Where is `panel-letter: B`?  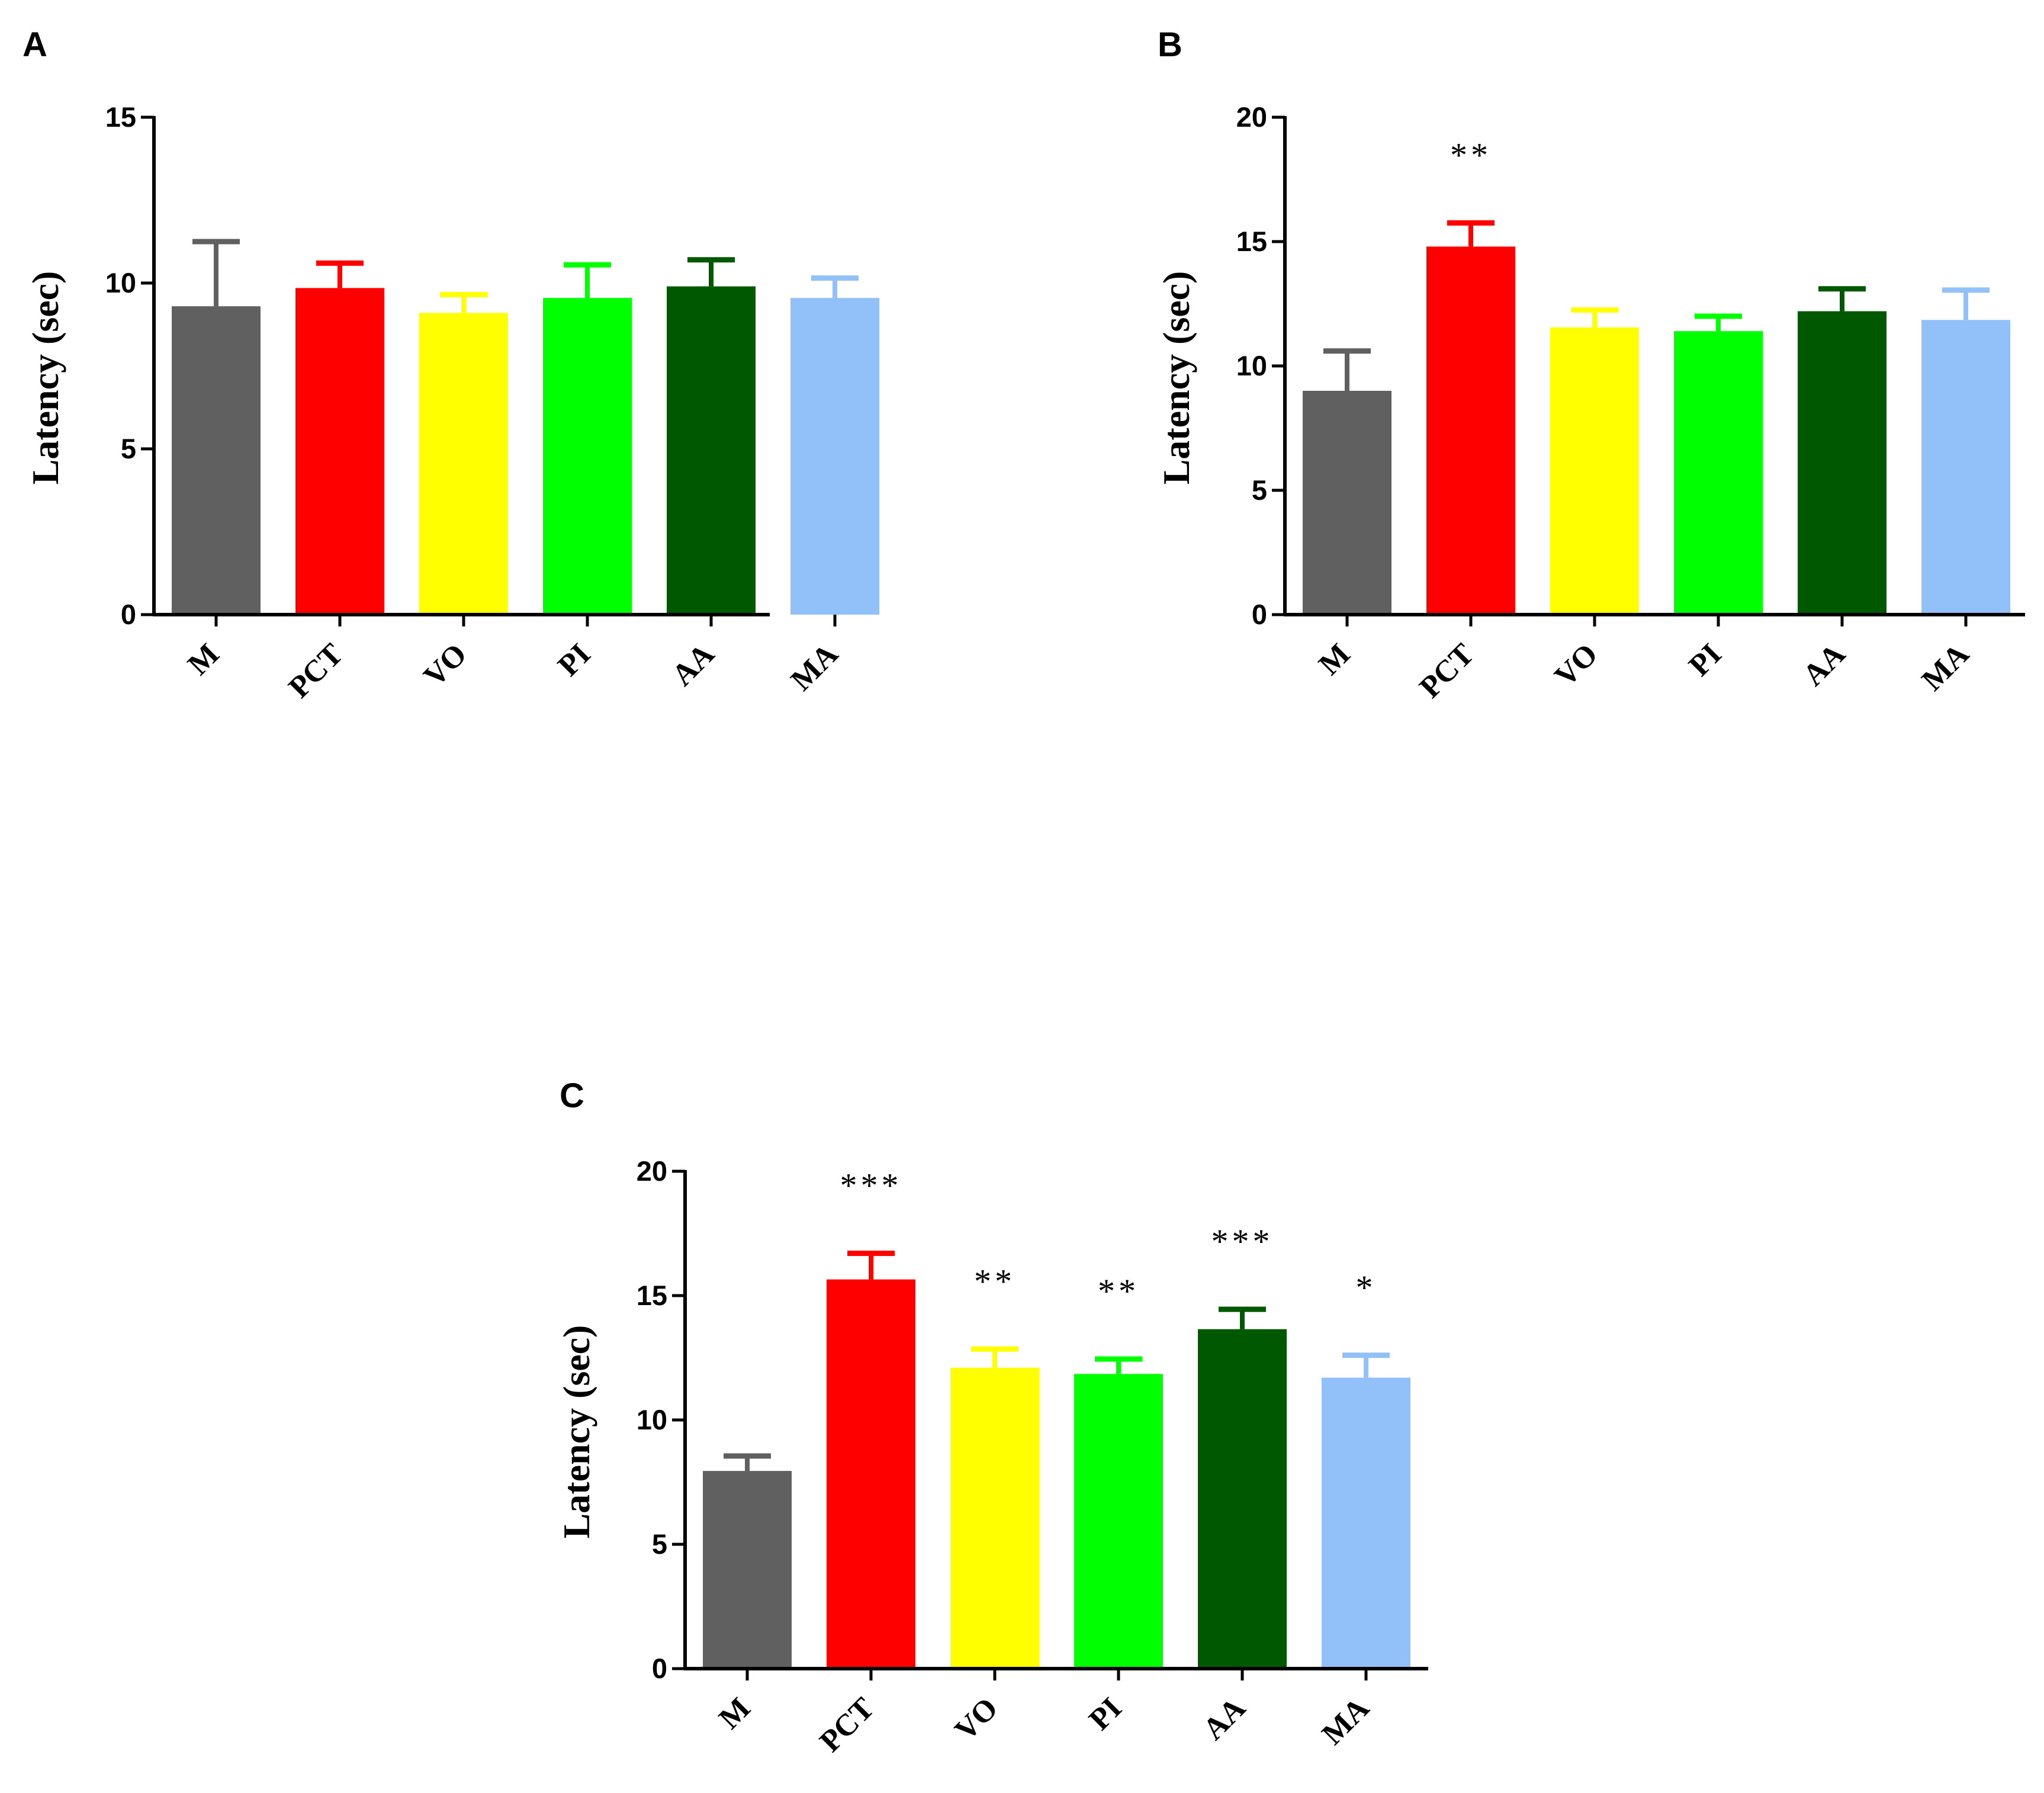
panel-letter: B is located at coordinates (1170, 44).